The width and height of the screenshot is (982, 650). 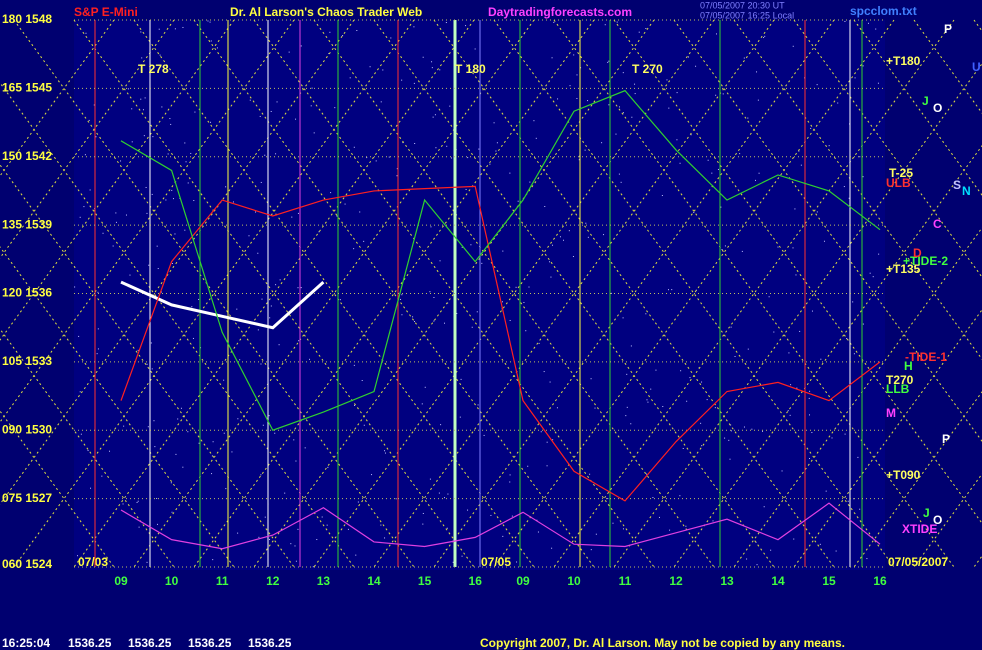 What do you see at coordinates (27, 498) in the screenshot?
I see `y-tick-label: 075 1527` at bounding box center [27, 498].